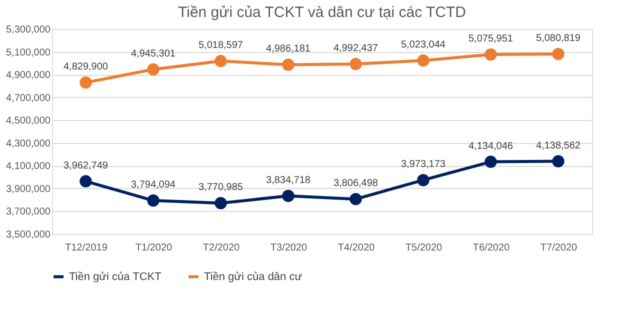  I want to click on y-tick-label: 3,900,000, so click(28, 189).